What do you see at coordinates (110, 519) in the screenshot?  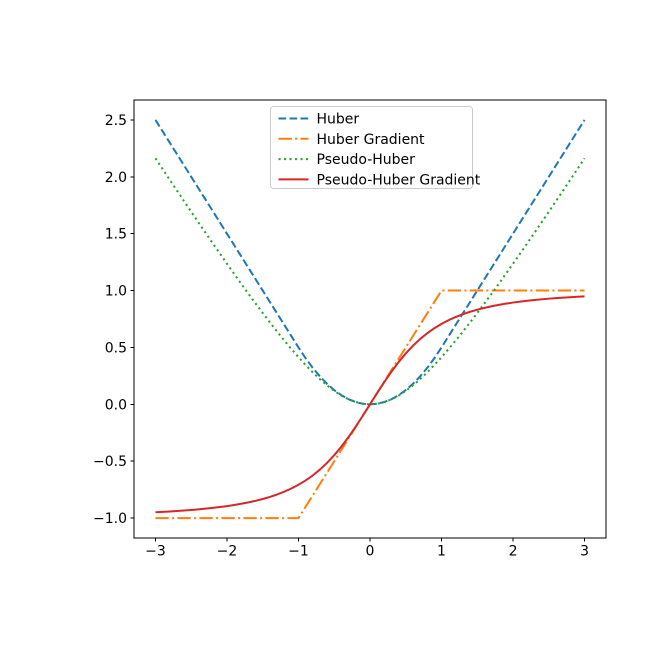 I see `y-axis-tick-label: −1.0` at bounding box center [110, 519].